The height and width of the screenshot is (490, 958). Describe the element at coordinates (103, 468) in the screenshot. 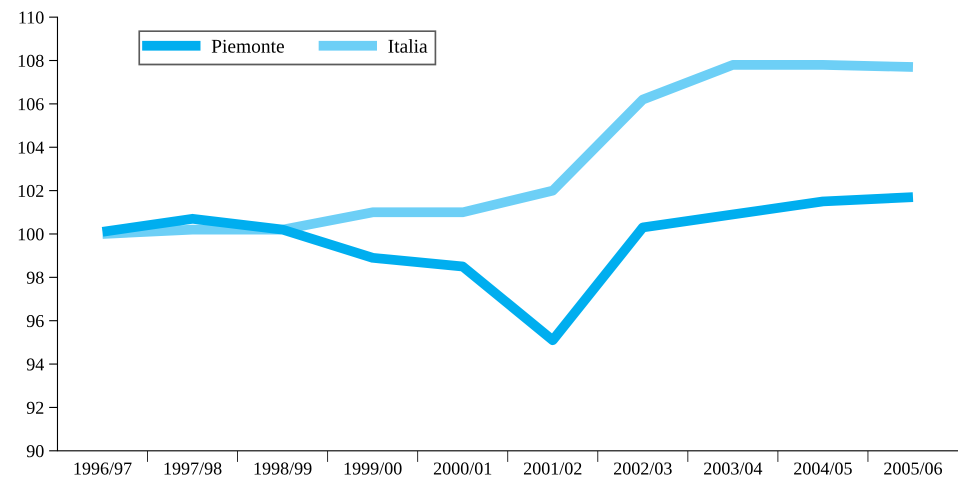

I see `x-tick-label: 1996/97` at that location.